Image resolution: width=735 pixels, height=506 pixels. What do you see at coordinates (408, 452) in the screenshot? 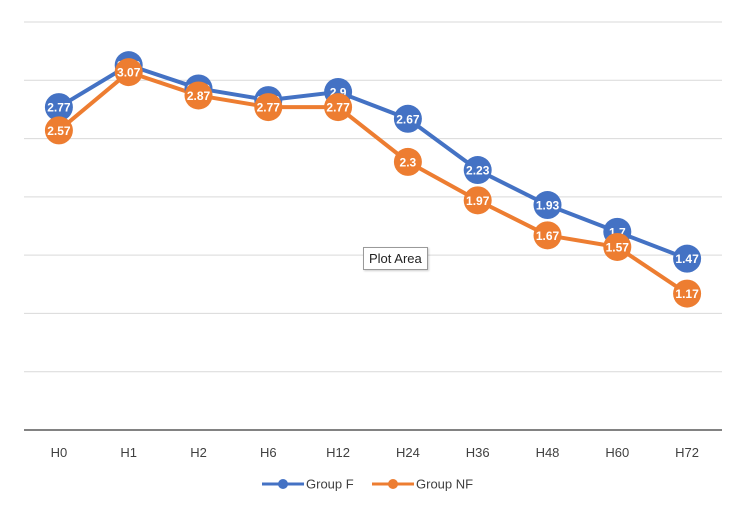
I see `x-tick-label: H24` at bounding box center [408, 452].